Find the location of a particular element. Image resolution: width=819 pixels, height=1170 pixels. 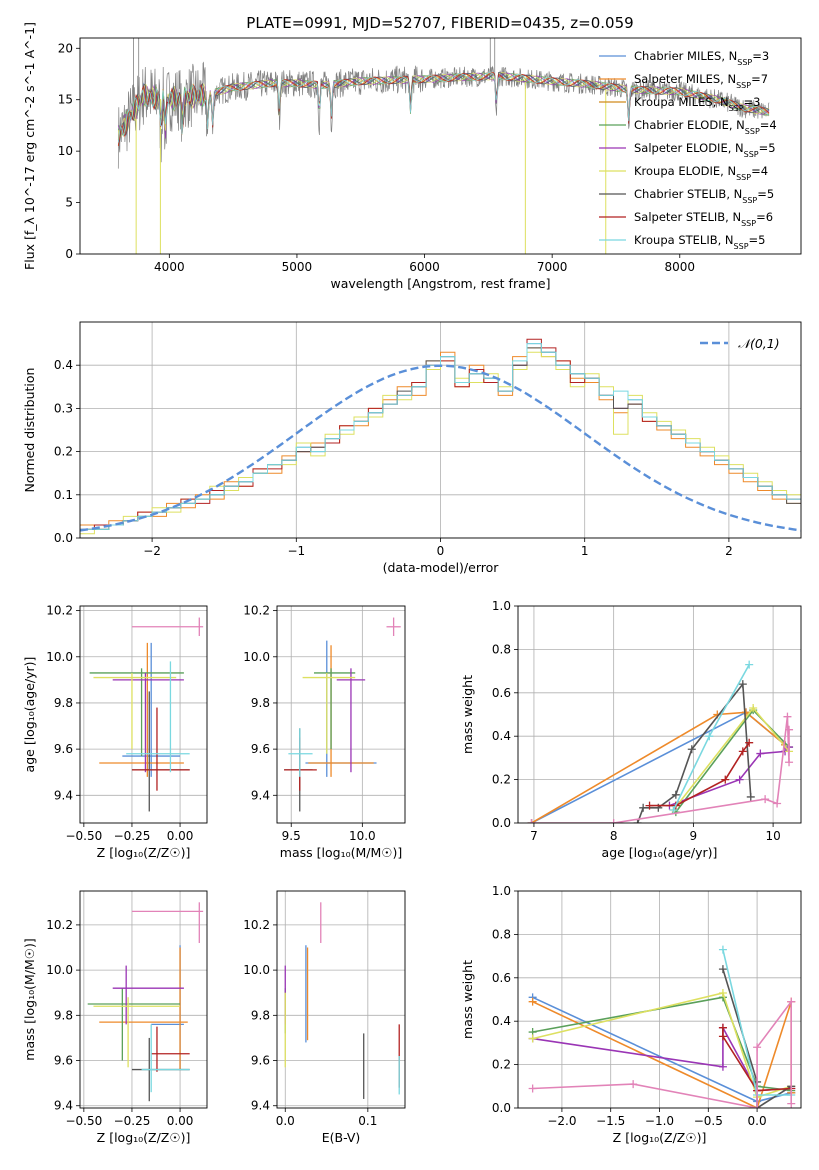

spectrum-xtick-label: 5000 is located at coordinates (297, 267).